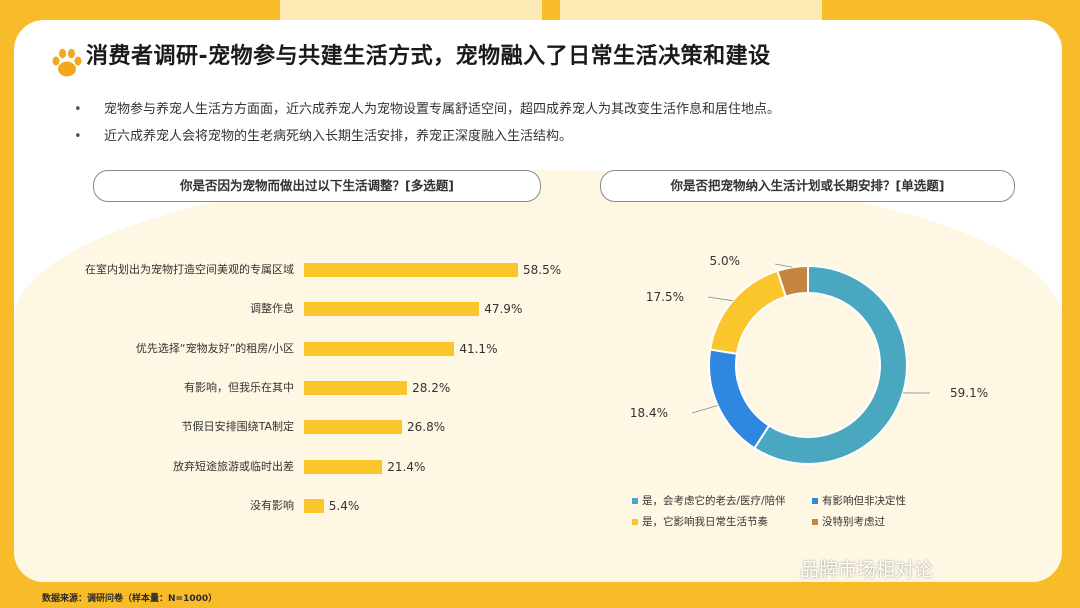  I want to click on legend-label: 是，会考虑它的老去/医疗/陪伴, so click(714, 501).